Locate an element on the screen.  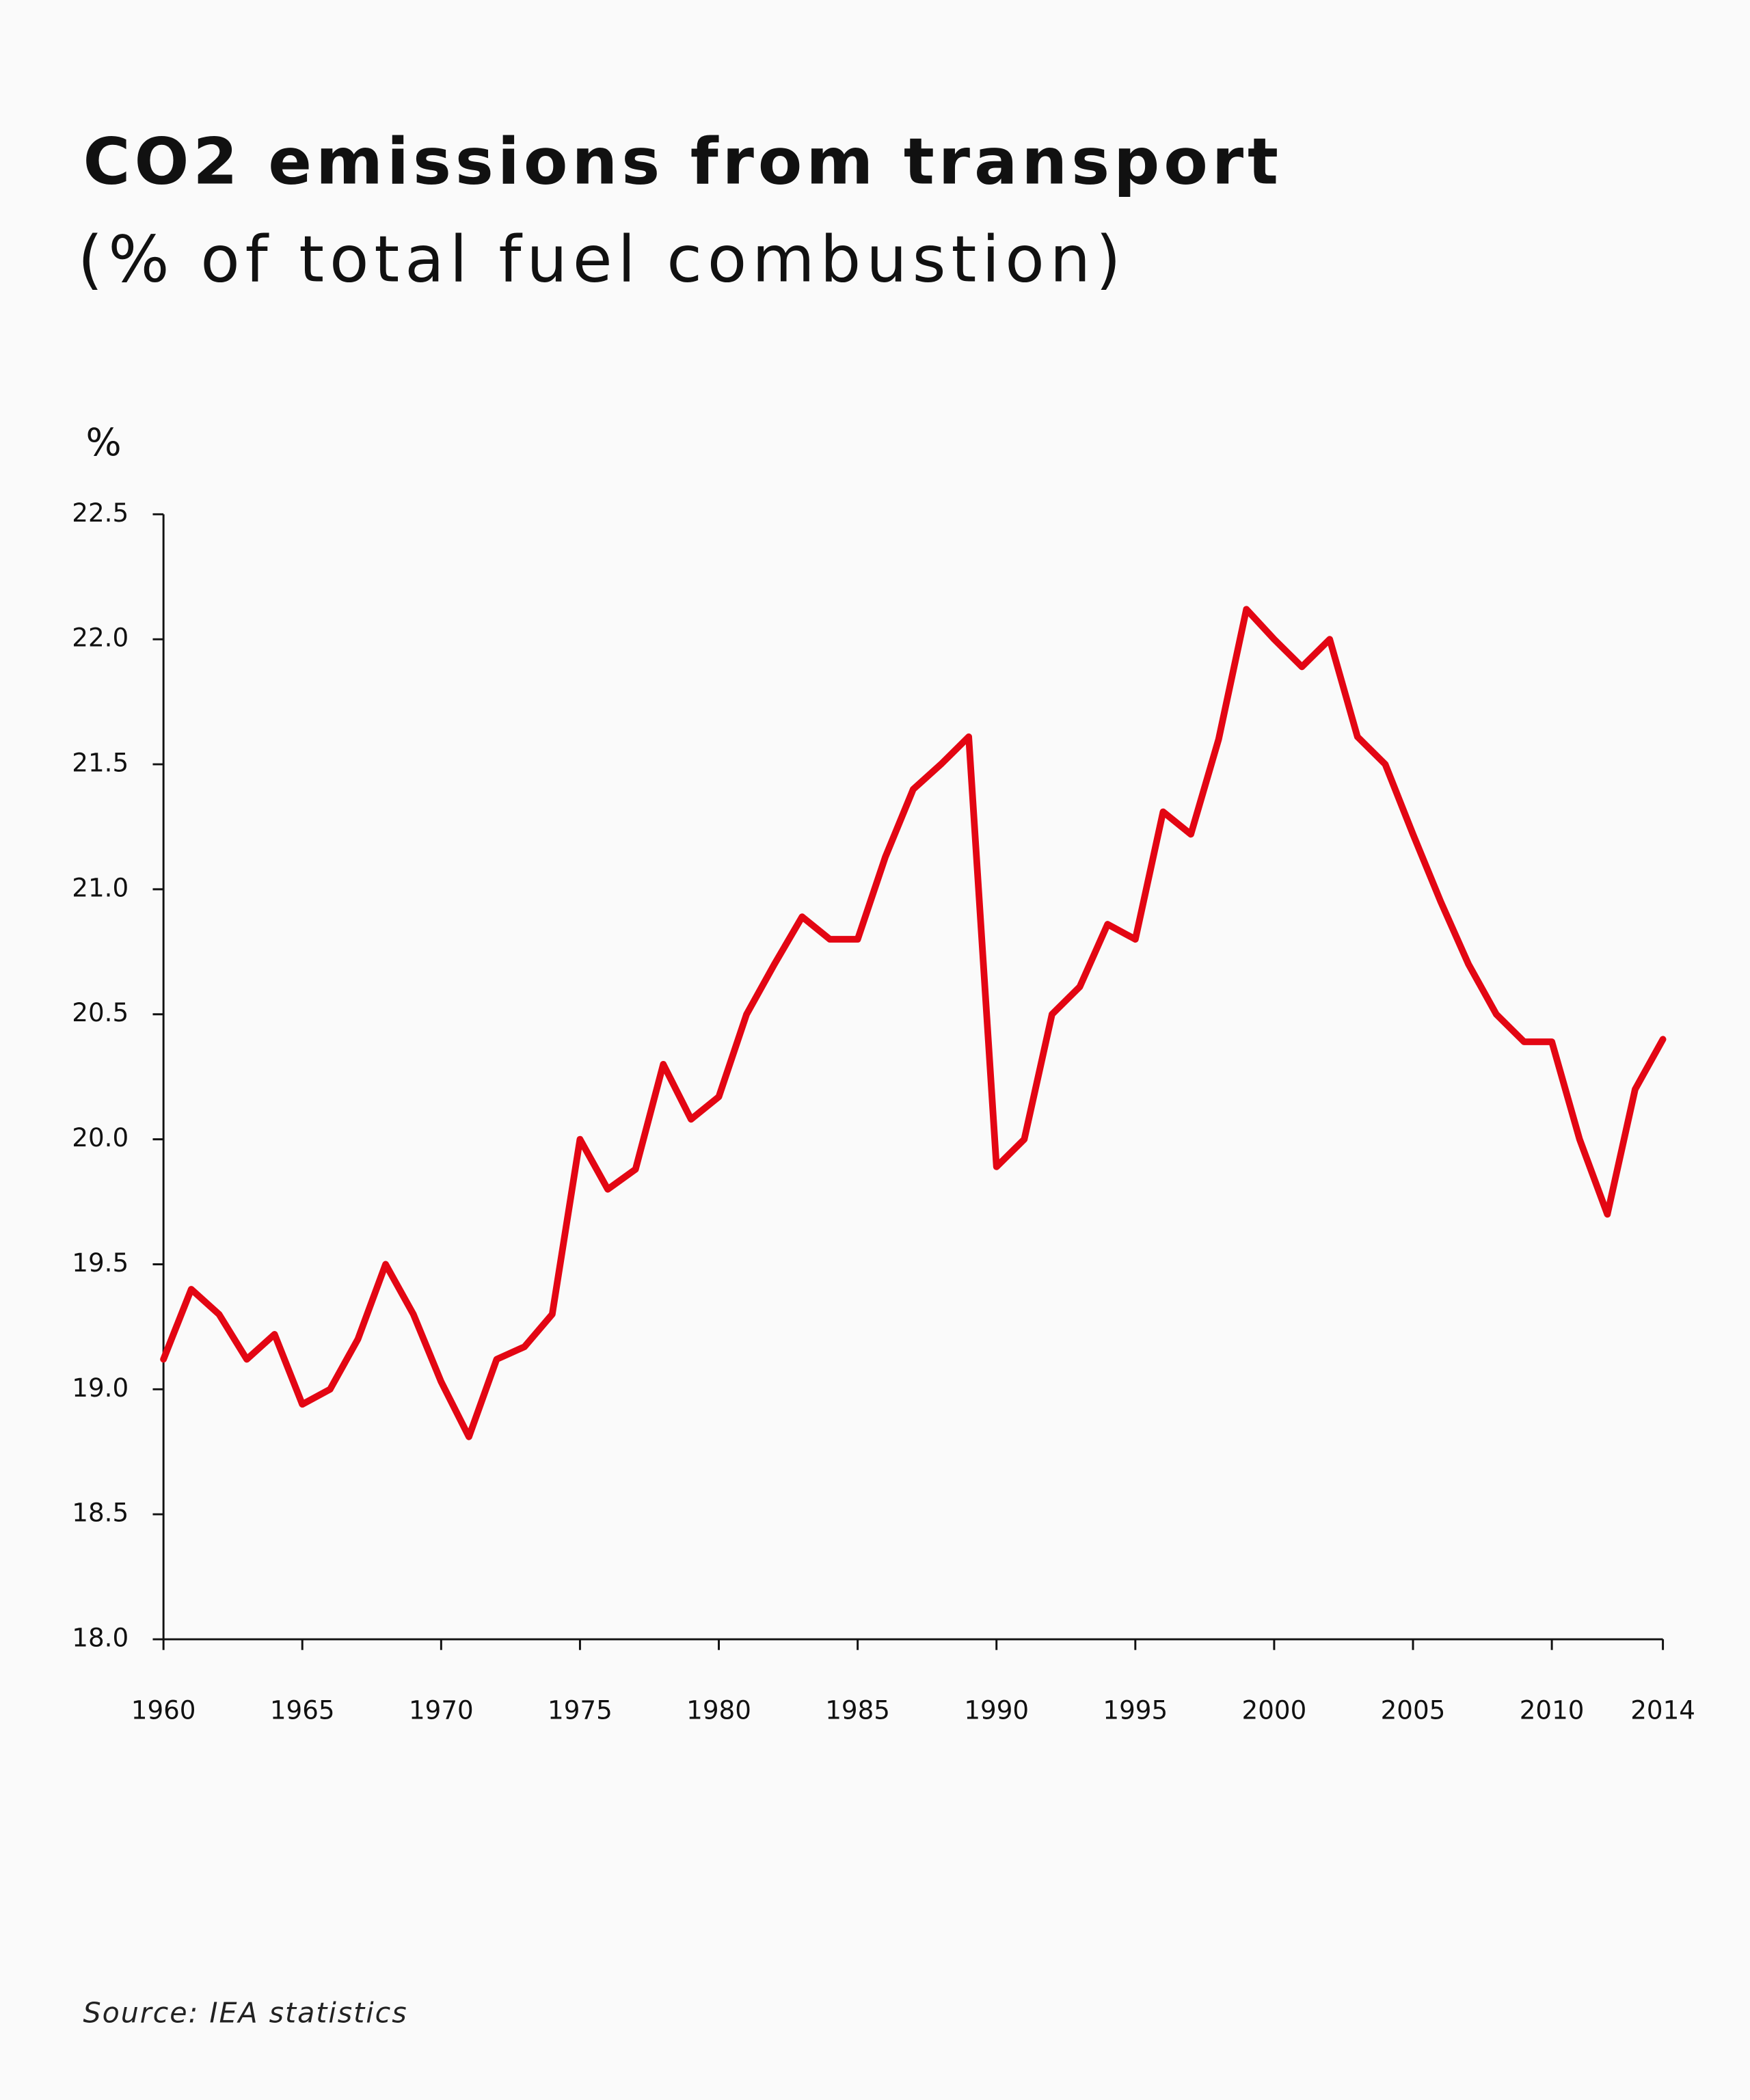
x-tick-label: 1970 is located at coordinates (441, 1710).